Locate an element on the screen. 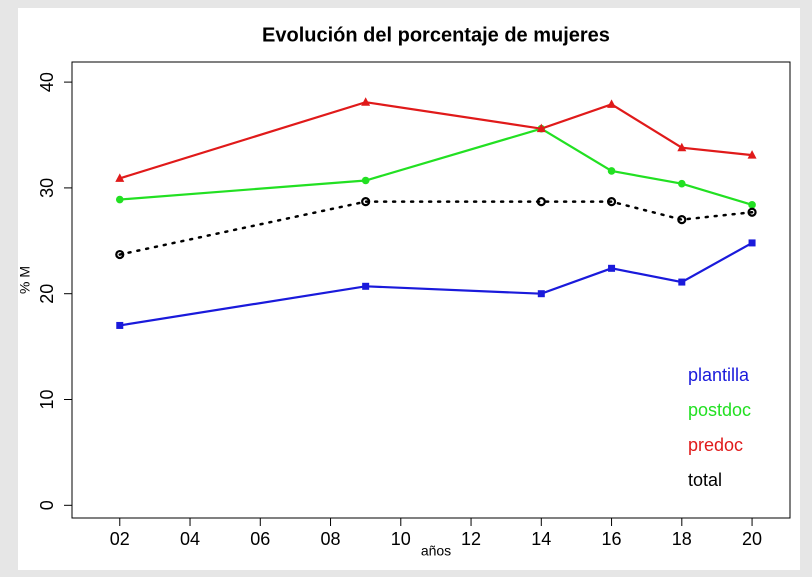 This screenshot has width=812, height=577. x-tick-label: 10 is located at coordinates (401, 539).